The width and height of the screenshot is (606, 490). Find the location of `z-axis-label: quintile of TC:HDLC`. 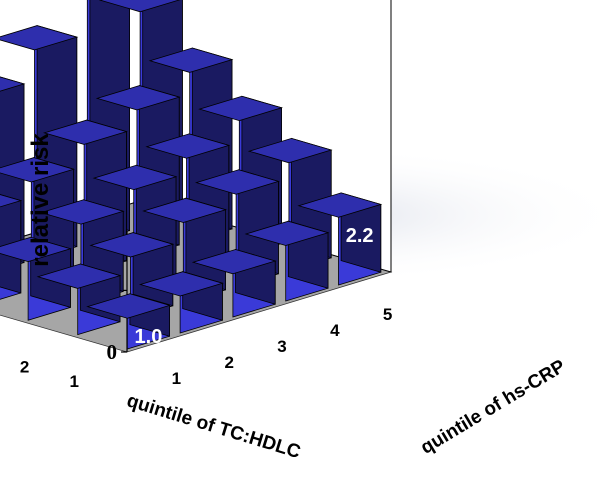

z-axis-label: quintile of TC:HDLC is located at coordinates (213, 426).